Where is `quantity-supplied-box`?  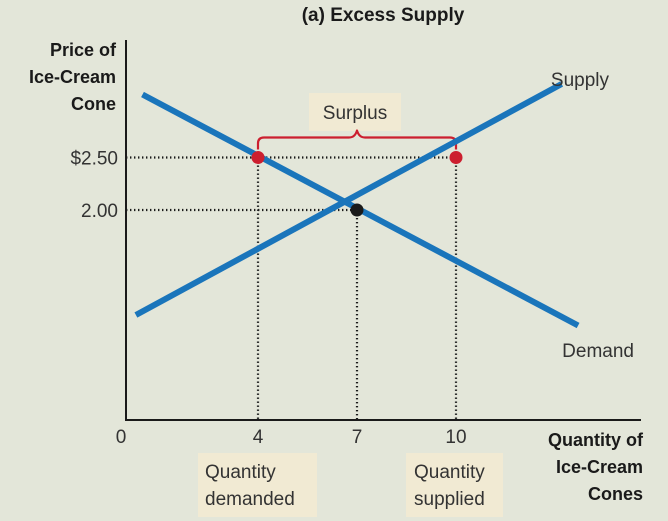
quantity-supplied-box is located at coordinates (454, 485).